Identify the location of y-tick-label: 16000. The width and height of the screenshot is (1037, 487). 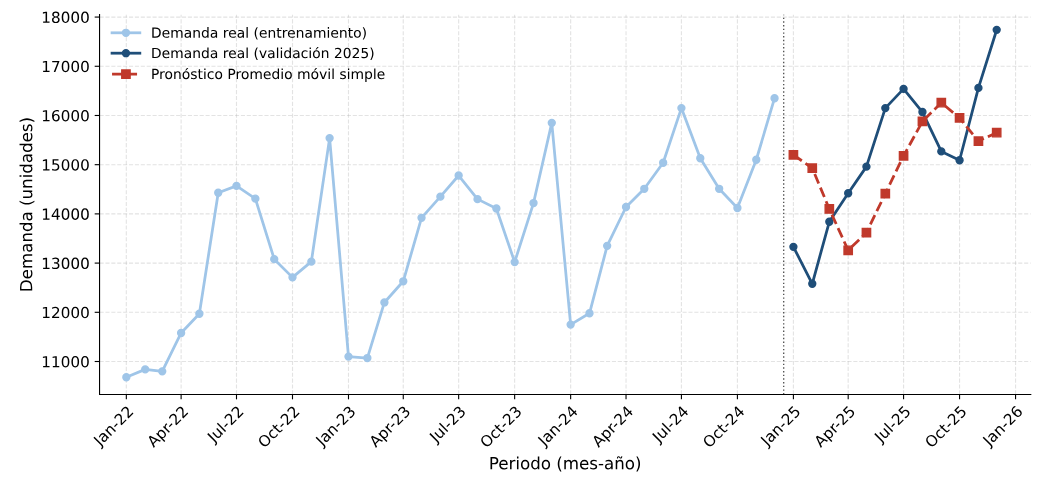
(65, 115).